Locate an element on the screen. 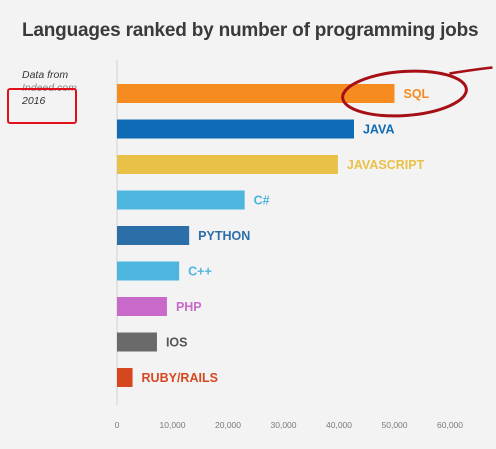 The width and height of the screenshot is (496, 449). x-tick-label: 10,000 is located at coordinates (173, 425).